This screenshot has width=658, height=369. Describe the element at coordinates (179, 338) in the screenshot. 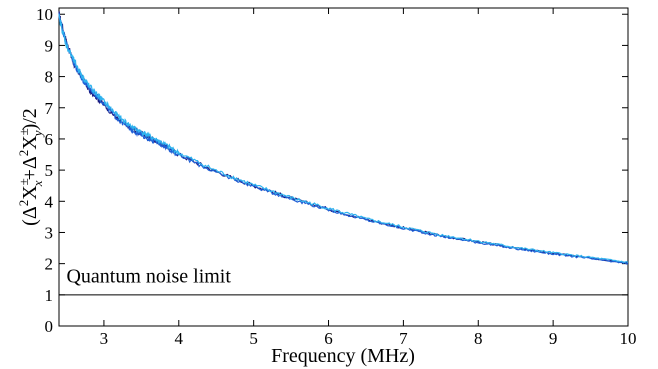

I see `x-tick-label: 4` at that location.